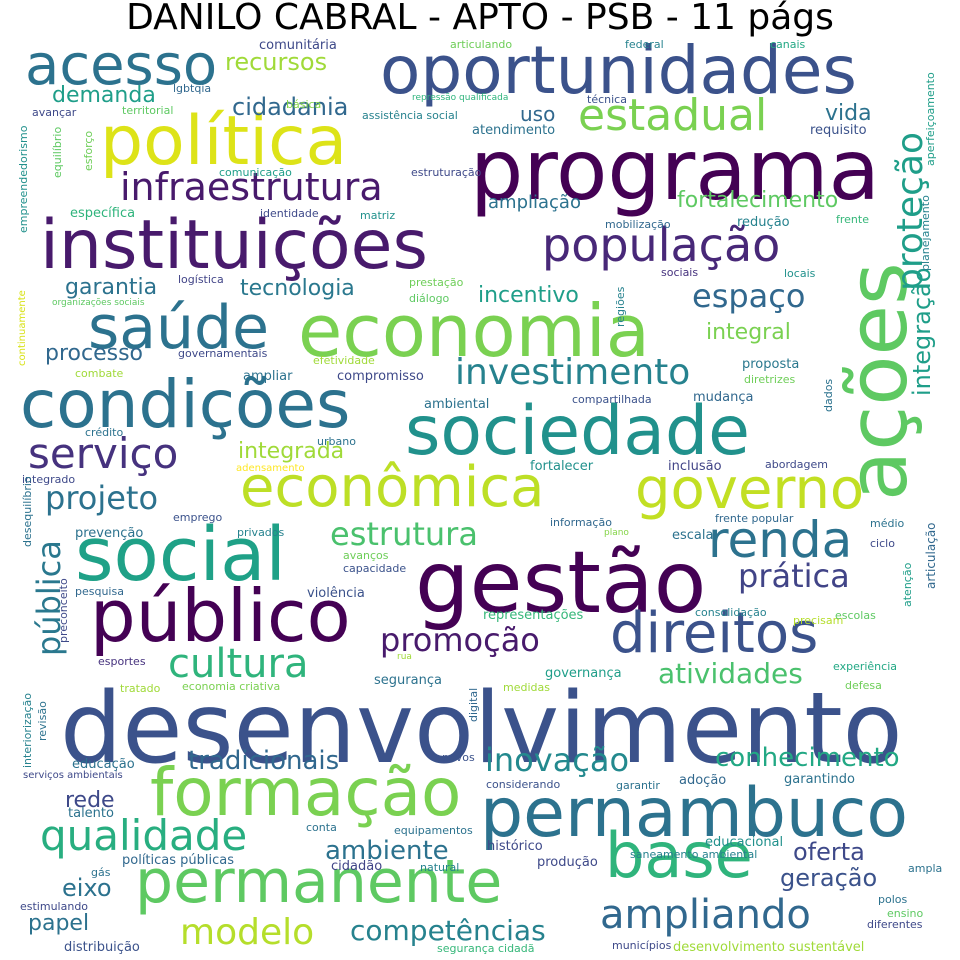 The height and width of the screenshot is (960, 960). Describe the element at coordinates (828, 395) in the screenshot. I see `cloud-word: dados` at that location.